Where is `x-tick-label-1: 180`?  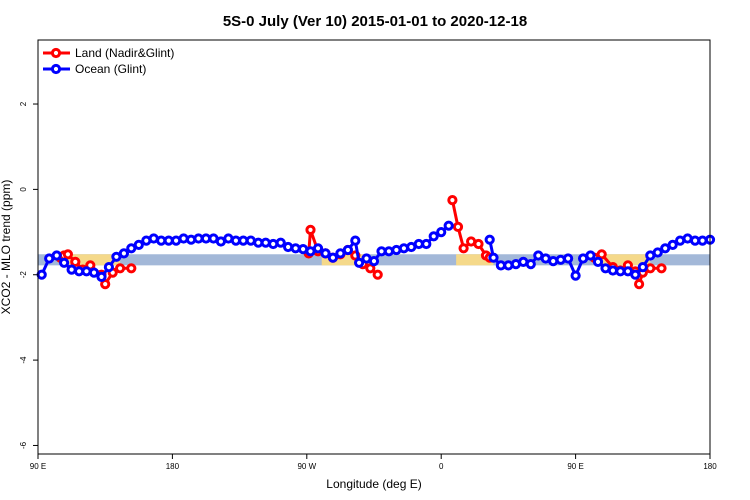
x-tick-label-1: 180 is located at coordinates (173, 466).